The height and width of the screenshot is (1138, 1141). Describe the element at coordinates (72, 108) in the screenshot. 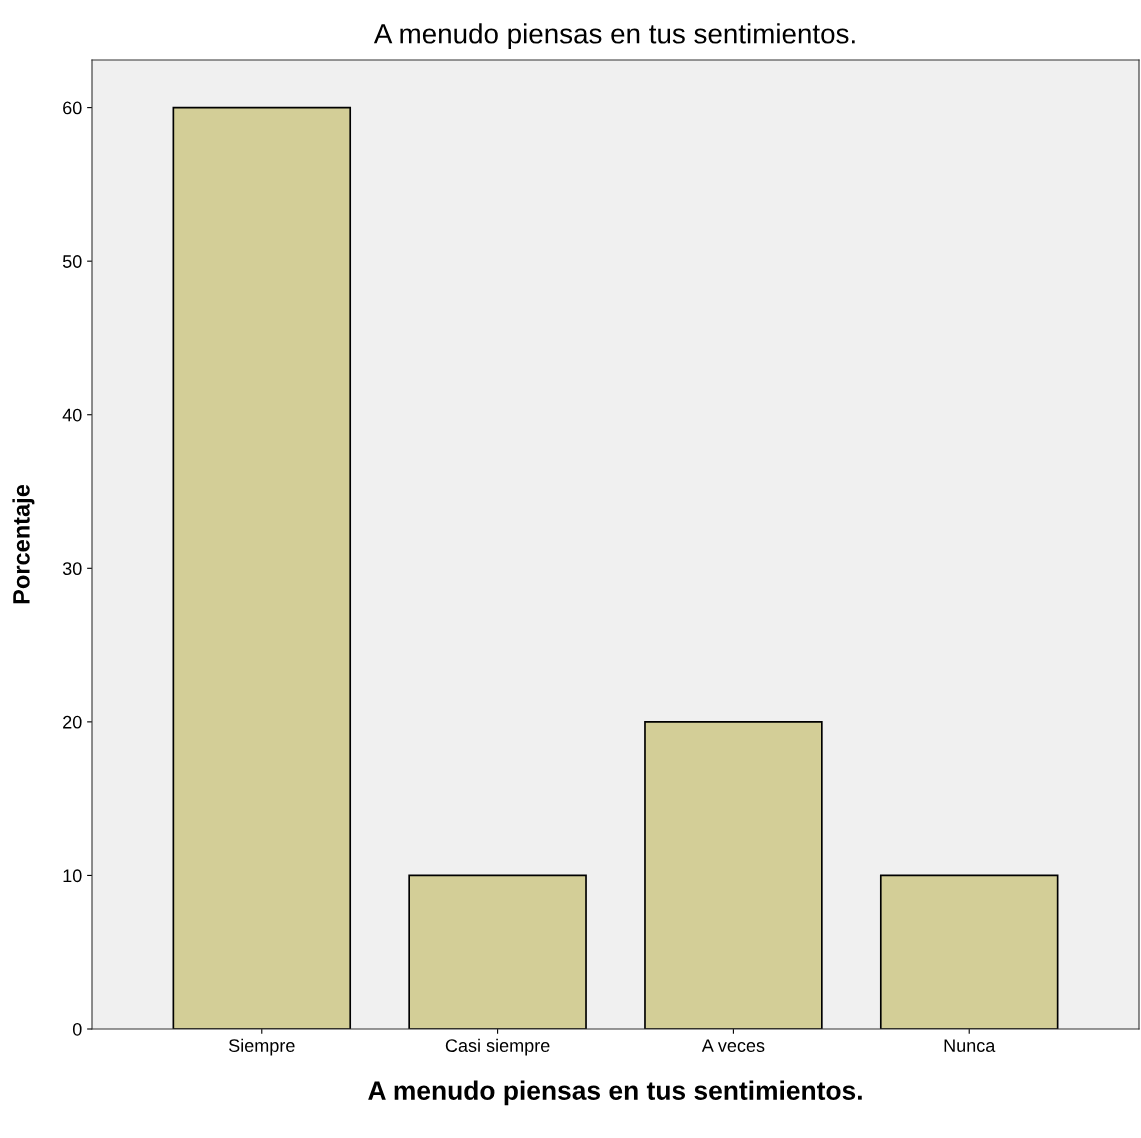

I see `y-tick-label: 60` at that location.